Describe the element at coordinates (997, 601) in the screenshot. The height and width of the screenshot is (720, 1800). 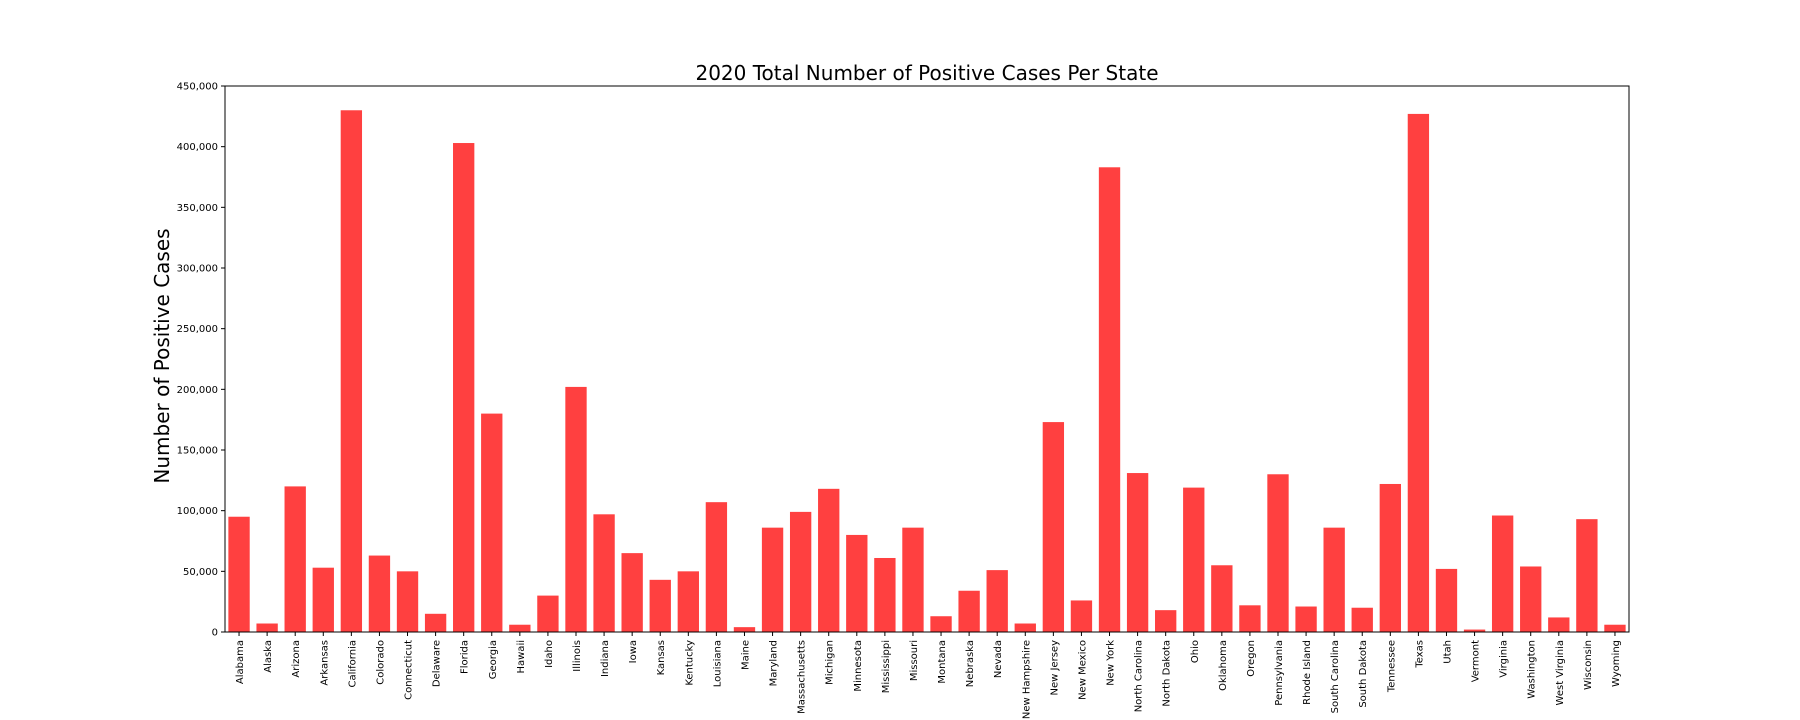
I see `bar-nevada` at that location.